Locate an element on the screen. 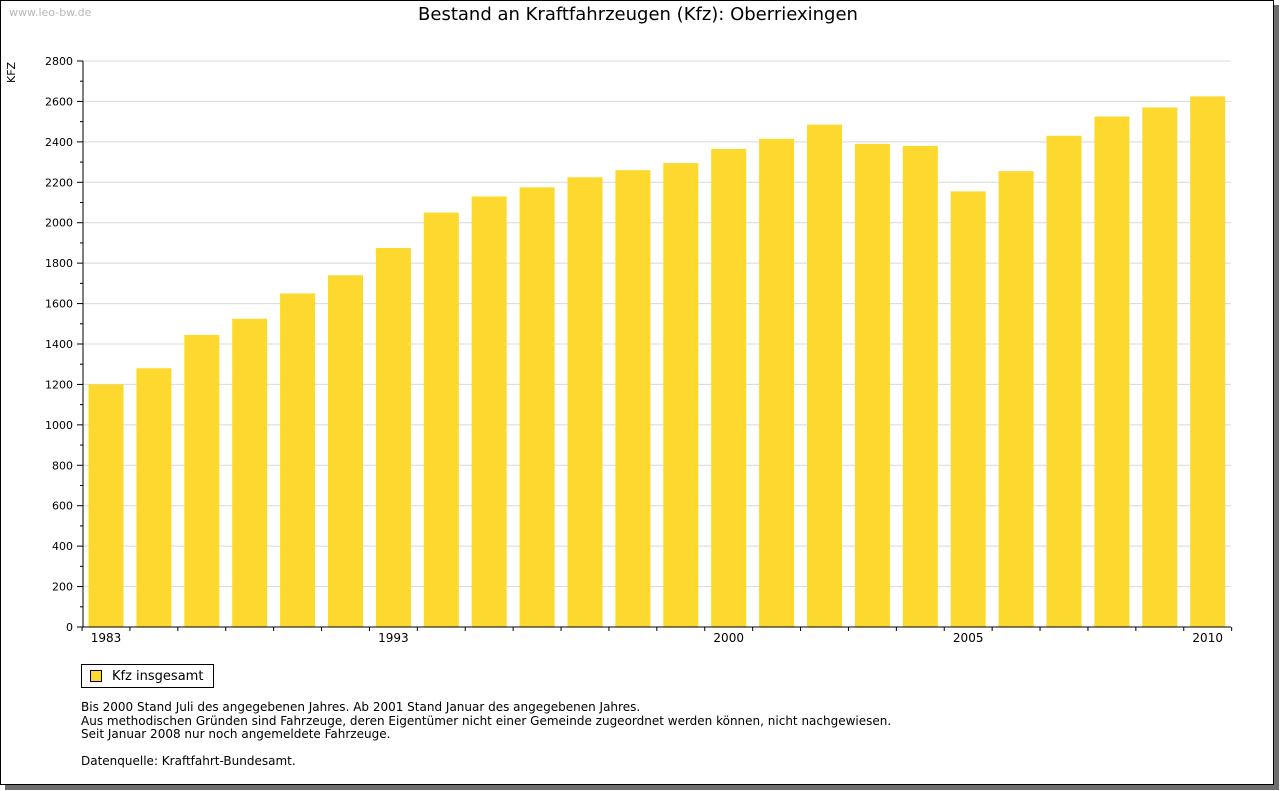 The width and height of the screenshot is (1280, 791). x-tick-label: 2005 is located at coordinates (968, 638).